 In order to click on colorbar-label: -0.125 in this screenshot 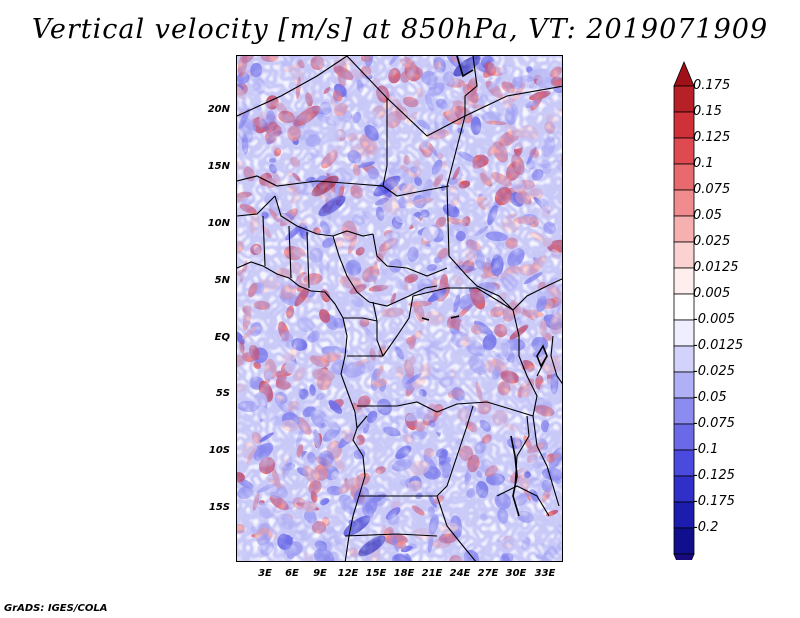, I will do `click(714, 475)`.